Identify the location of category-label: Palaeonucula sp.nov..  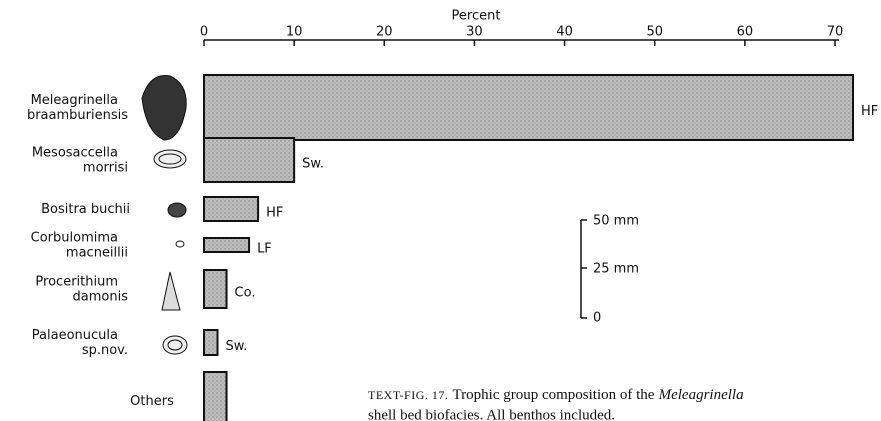
(80, 343).